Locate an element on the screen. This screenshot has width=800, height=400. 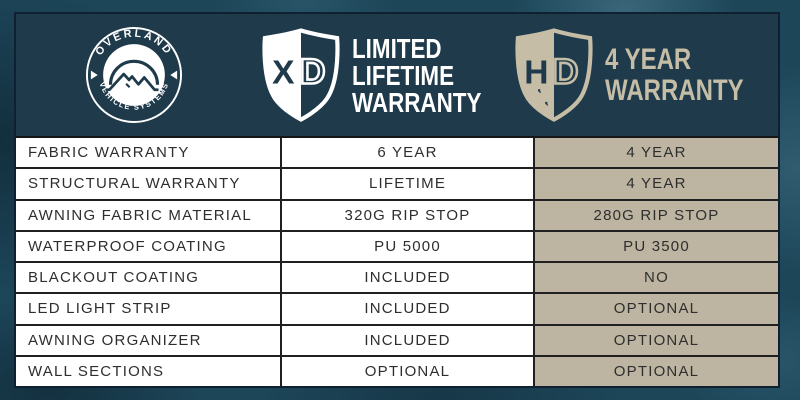
table-row: AWNING ORGANIZER INCLUDED OPTIONAL is located at coordinates (397, 339).